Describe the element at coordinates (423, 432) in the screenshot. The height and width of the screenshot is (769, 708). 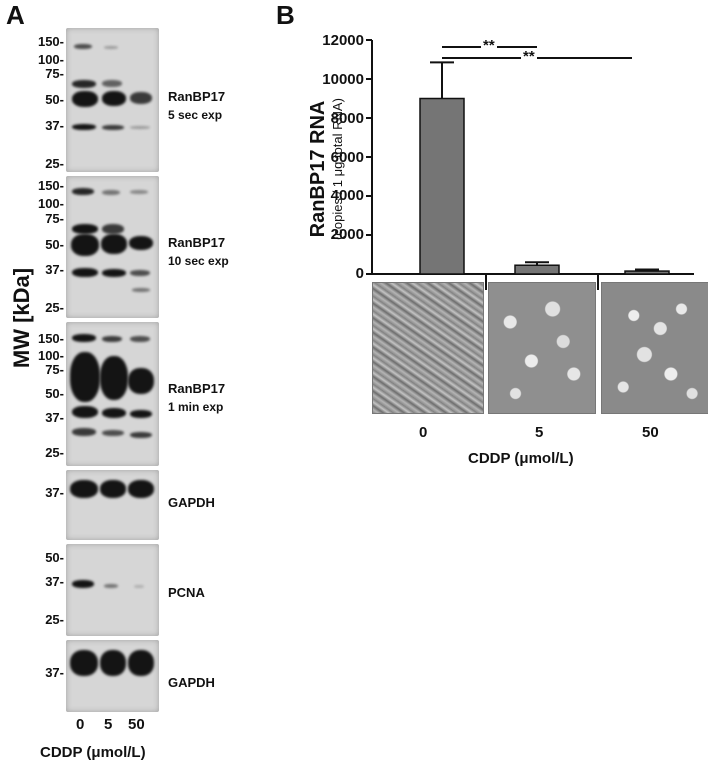
I see `x-category-label: 0` at that location.